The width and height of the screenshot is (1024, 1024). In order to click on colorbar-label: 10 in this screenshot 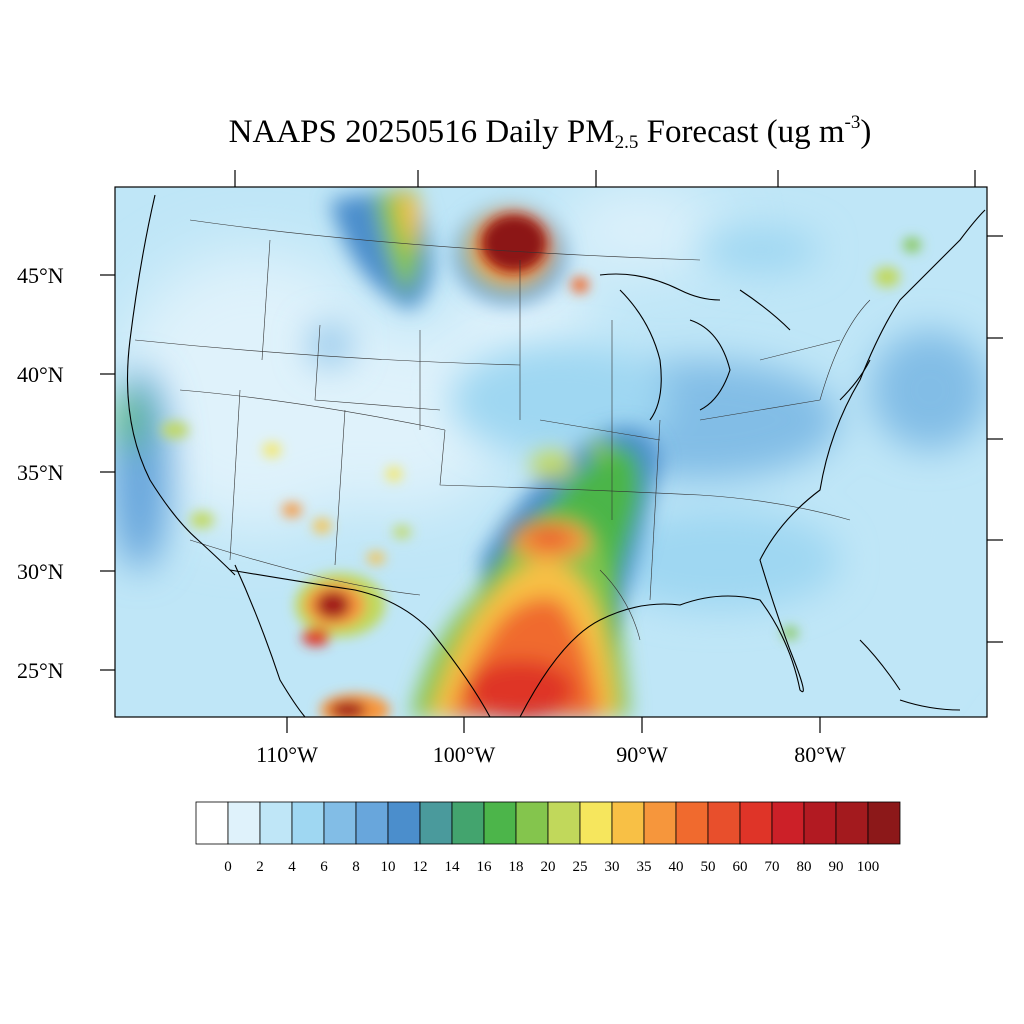, I will do `click(388, 867)`.